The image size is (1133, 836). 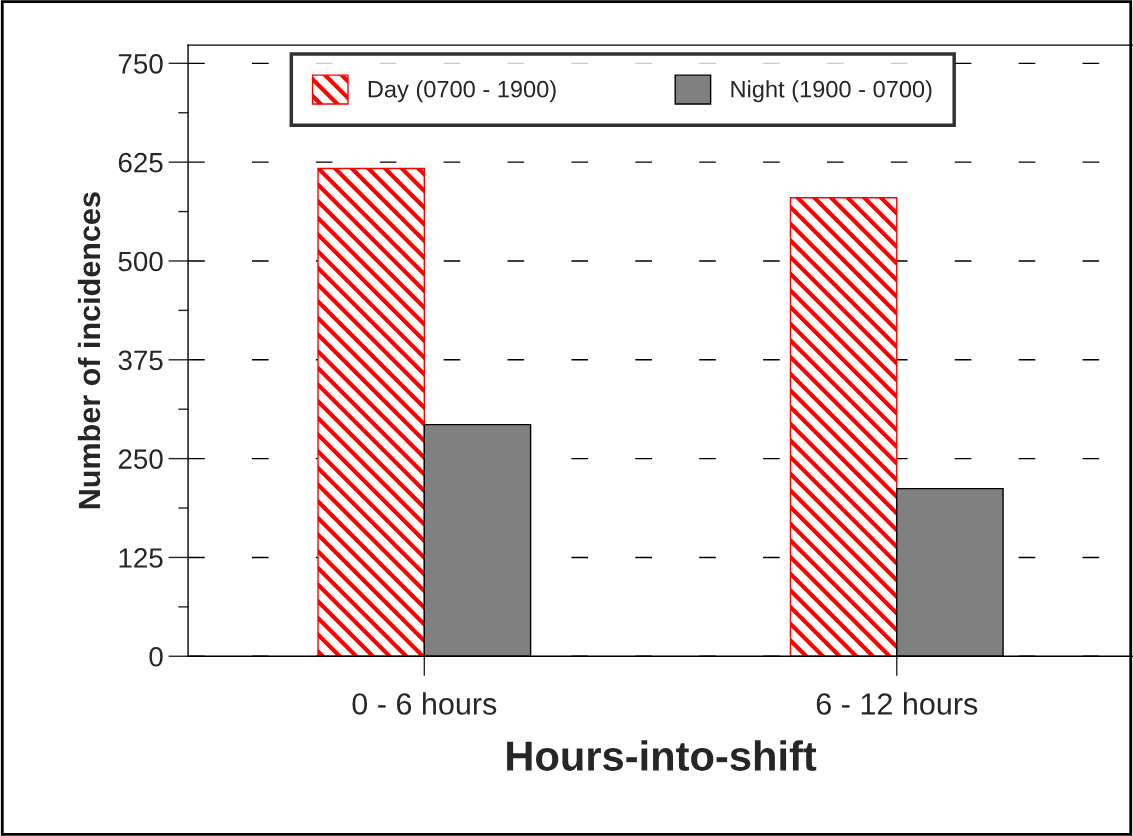 What do you see at coordinates (140, 261) in the screenshot?
I see `y-tick-label: 500` at bounding box center [140, 261].